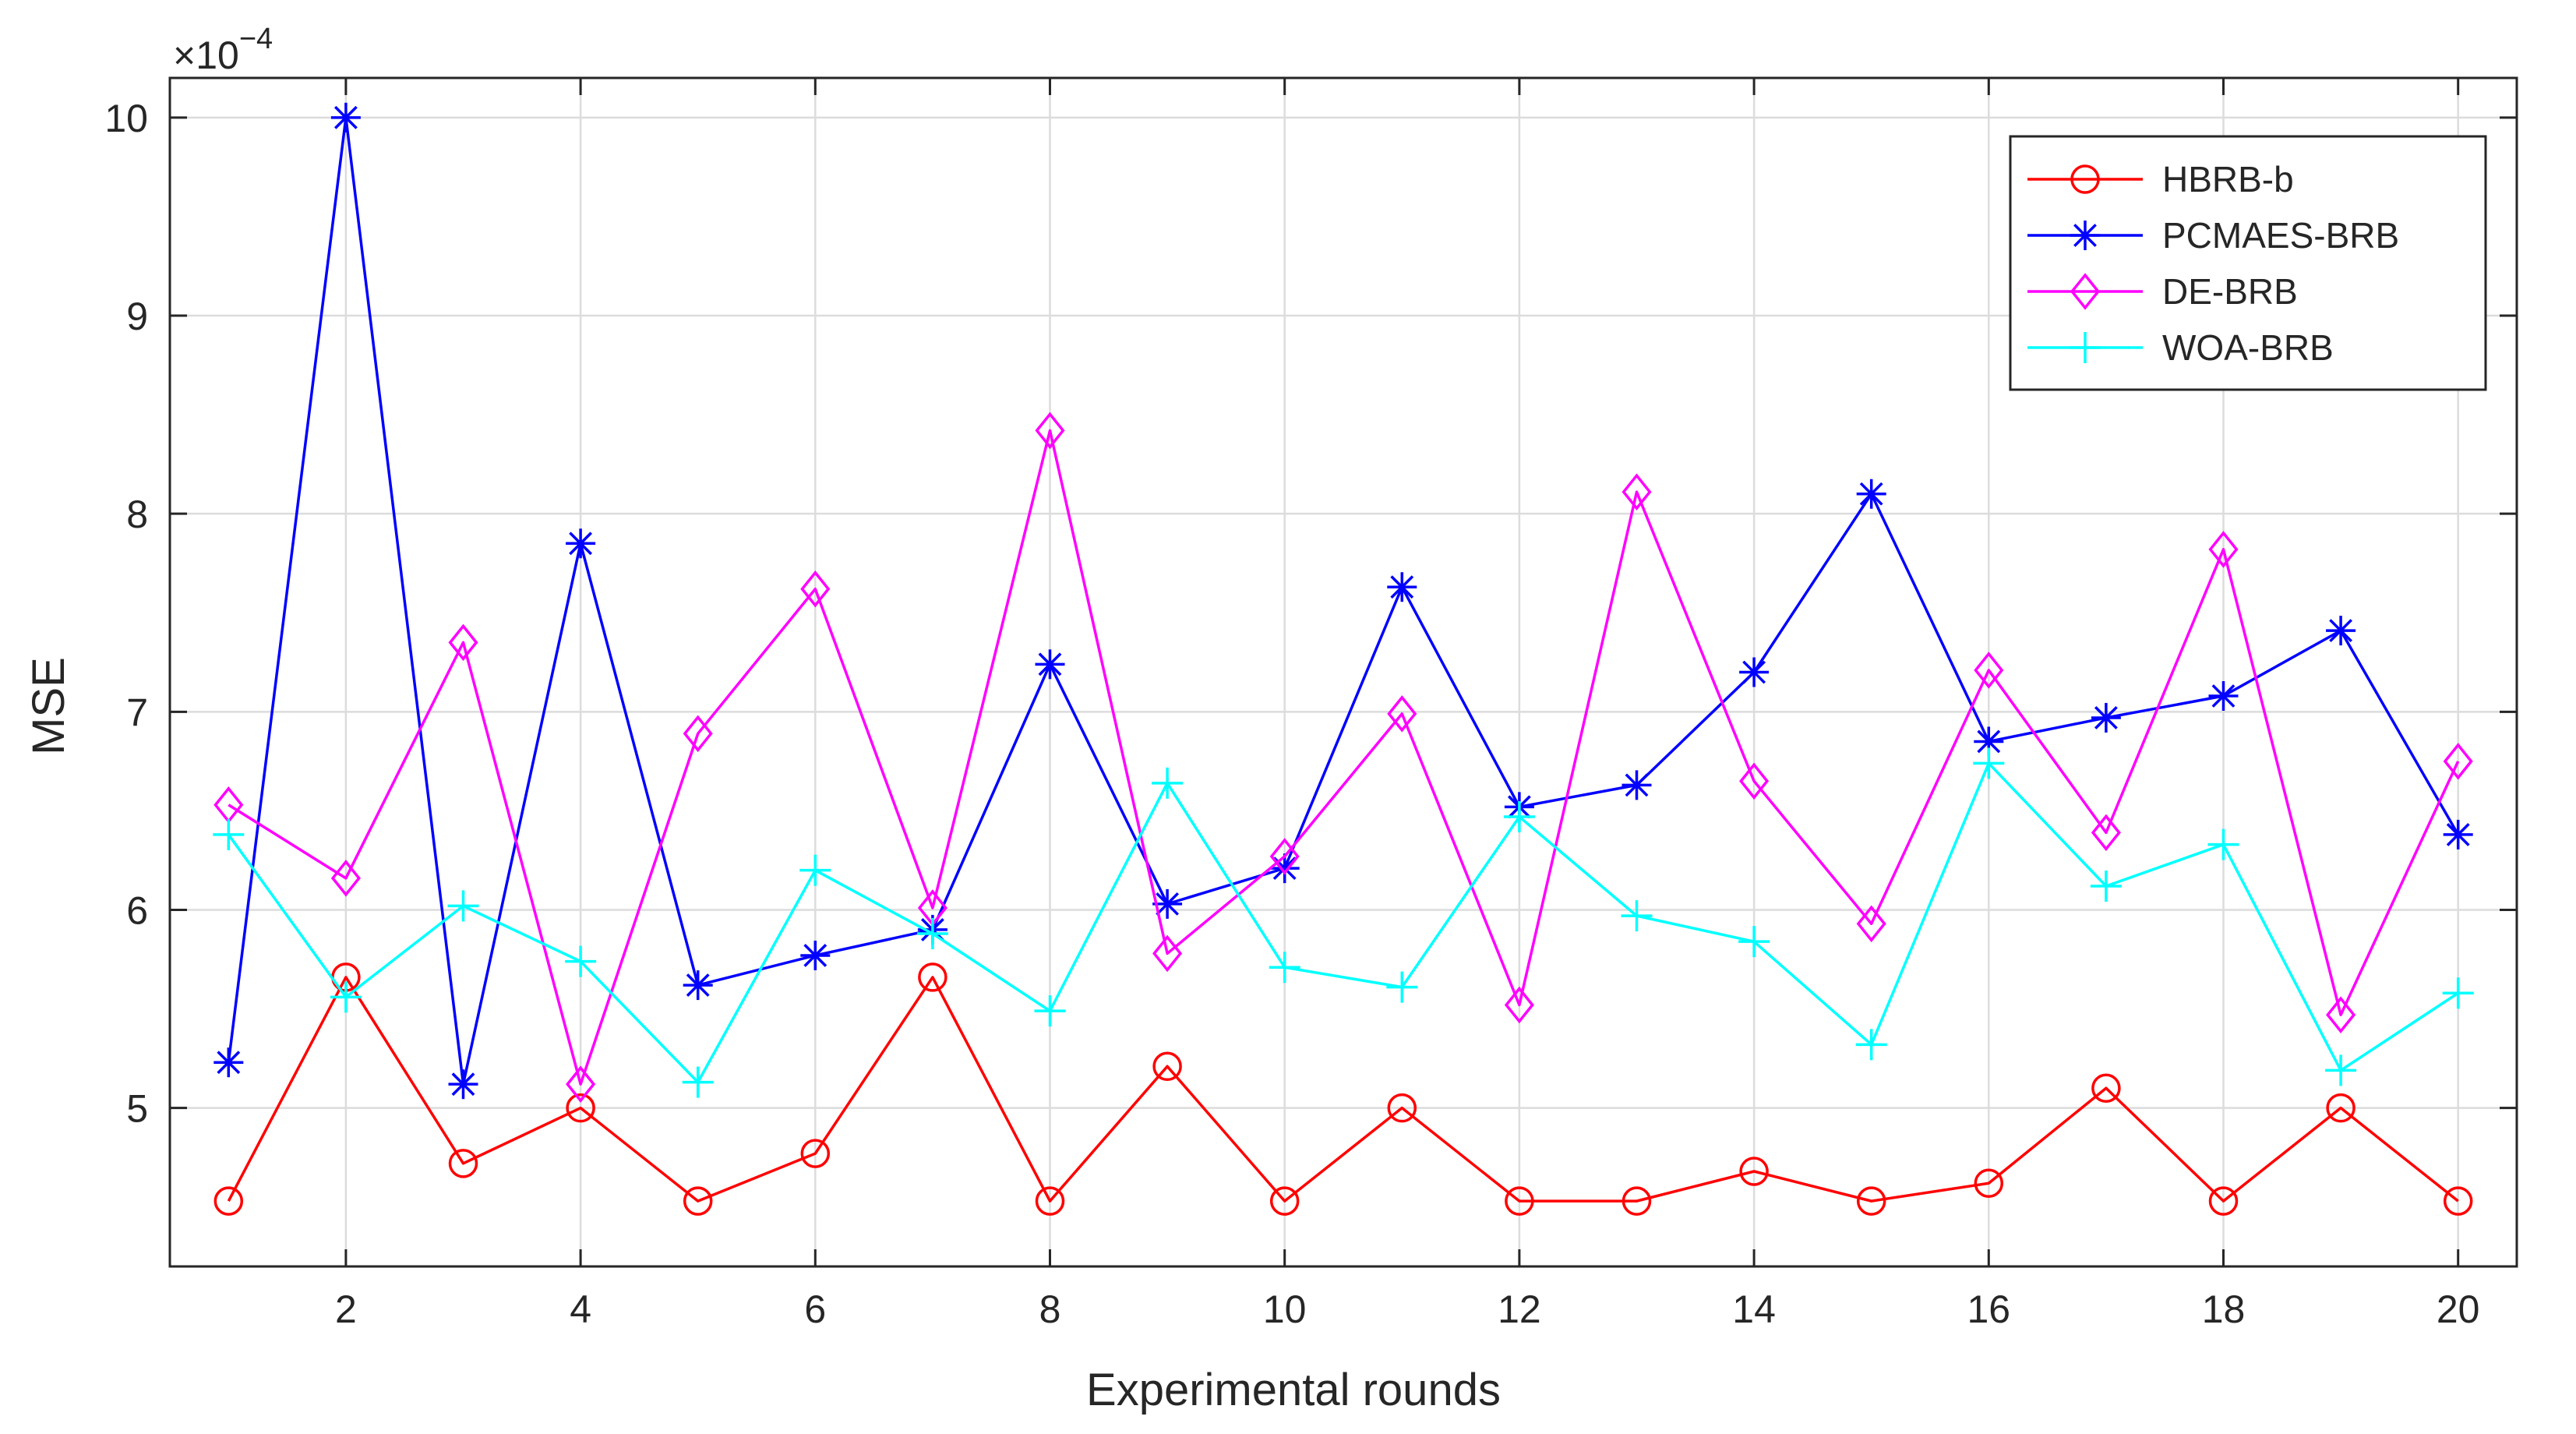 The image size is (2576, 1434). I want to click on legend-label: HBRB-b, so click(2228, 179).